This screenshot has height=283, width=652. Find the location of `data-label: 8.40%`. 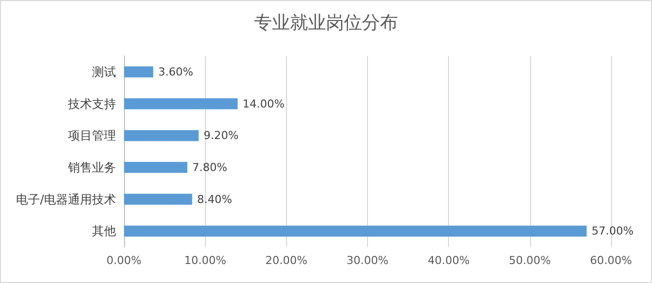

data-label: 8.40% is located at coordinates (214, 199).